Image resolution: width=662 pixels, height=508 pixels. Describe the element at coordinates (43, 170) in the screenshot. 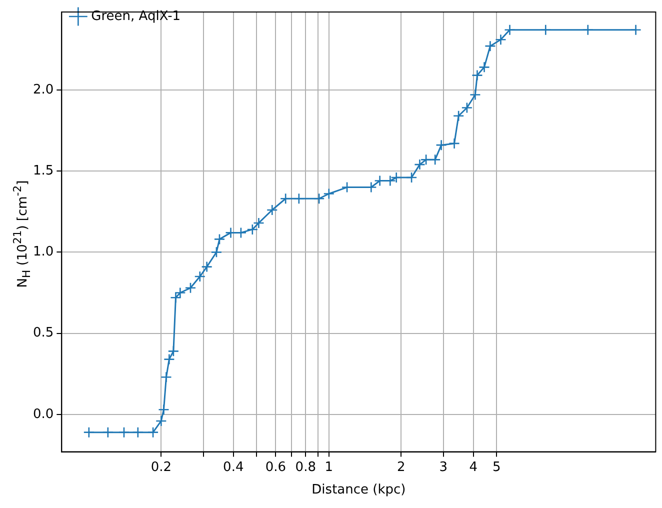

I see `y-tick-label: 1.5` at that location.